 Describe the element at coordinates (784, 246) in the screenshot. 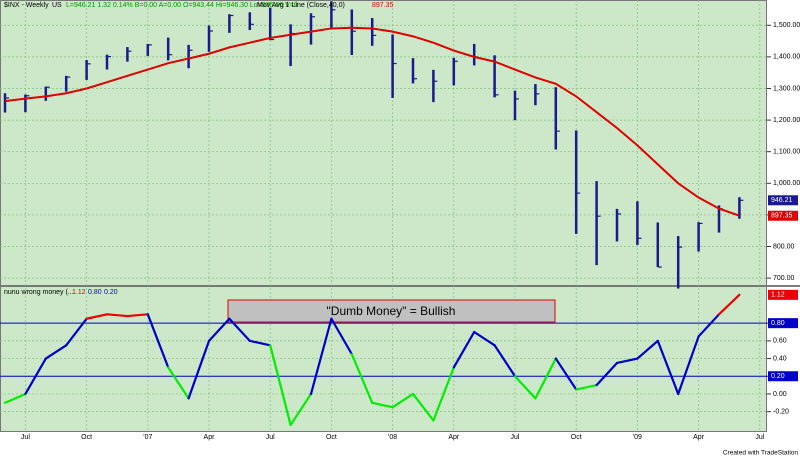

I see `y-tick-label: 800.00` at that location.